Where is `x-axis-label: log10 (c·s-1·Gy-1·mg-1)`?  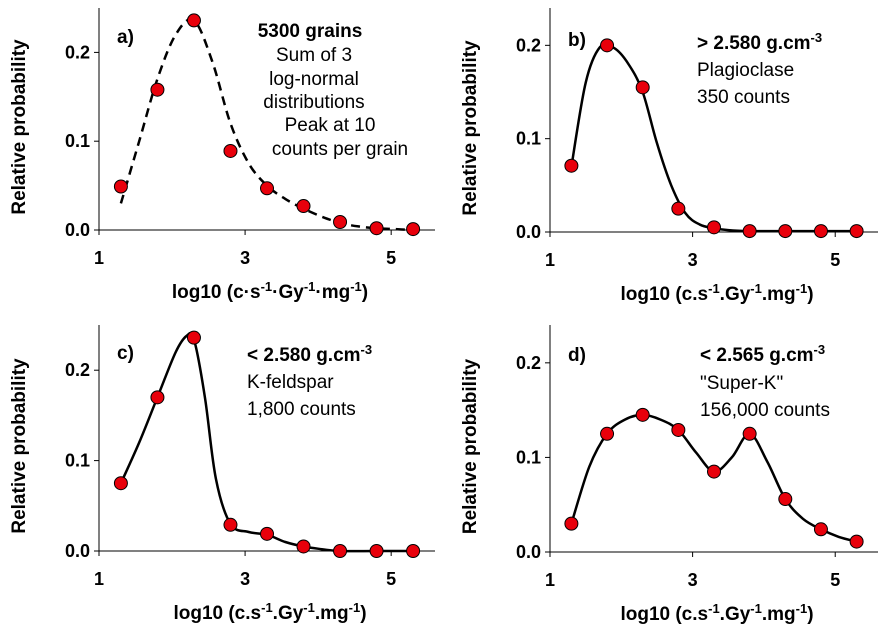 x-axis-label: log10 (c·s-1·Gy-1·mg-1) is located at coordinates (270, 291).